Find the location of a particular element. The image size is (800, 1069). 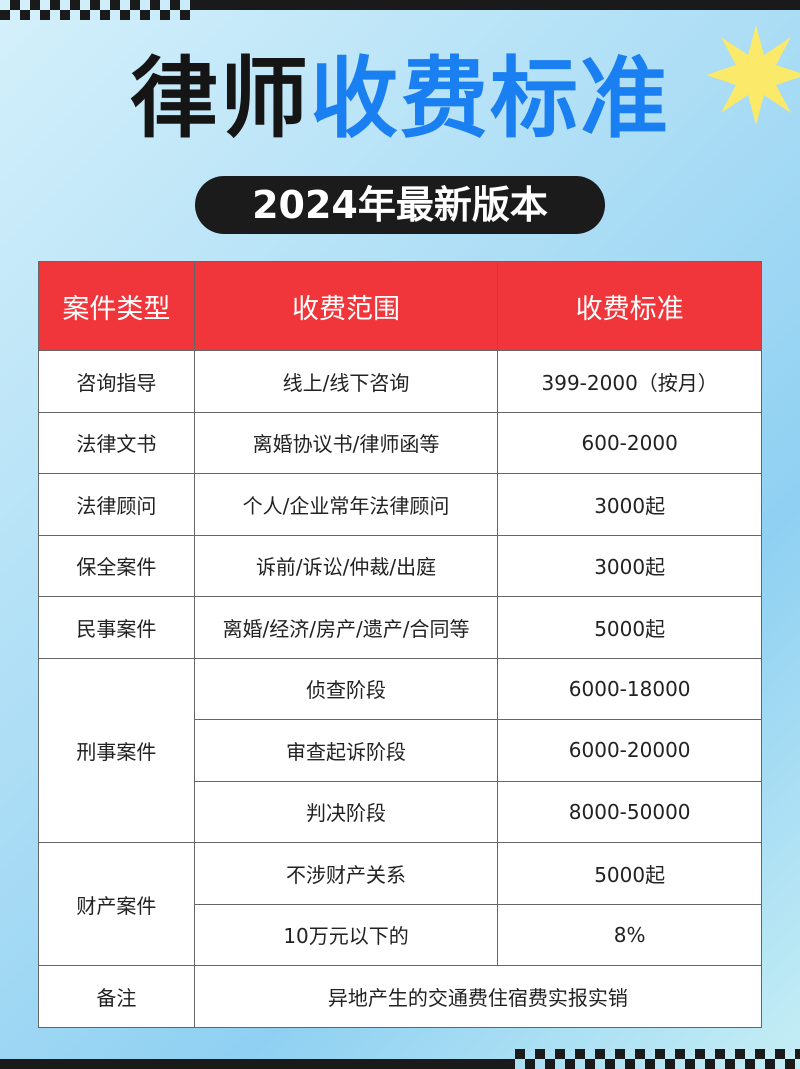

fee-cell: 6000-18000 is located at coordinates (629, 688).